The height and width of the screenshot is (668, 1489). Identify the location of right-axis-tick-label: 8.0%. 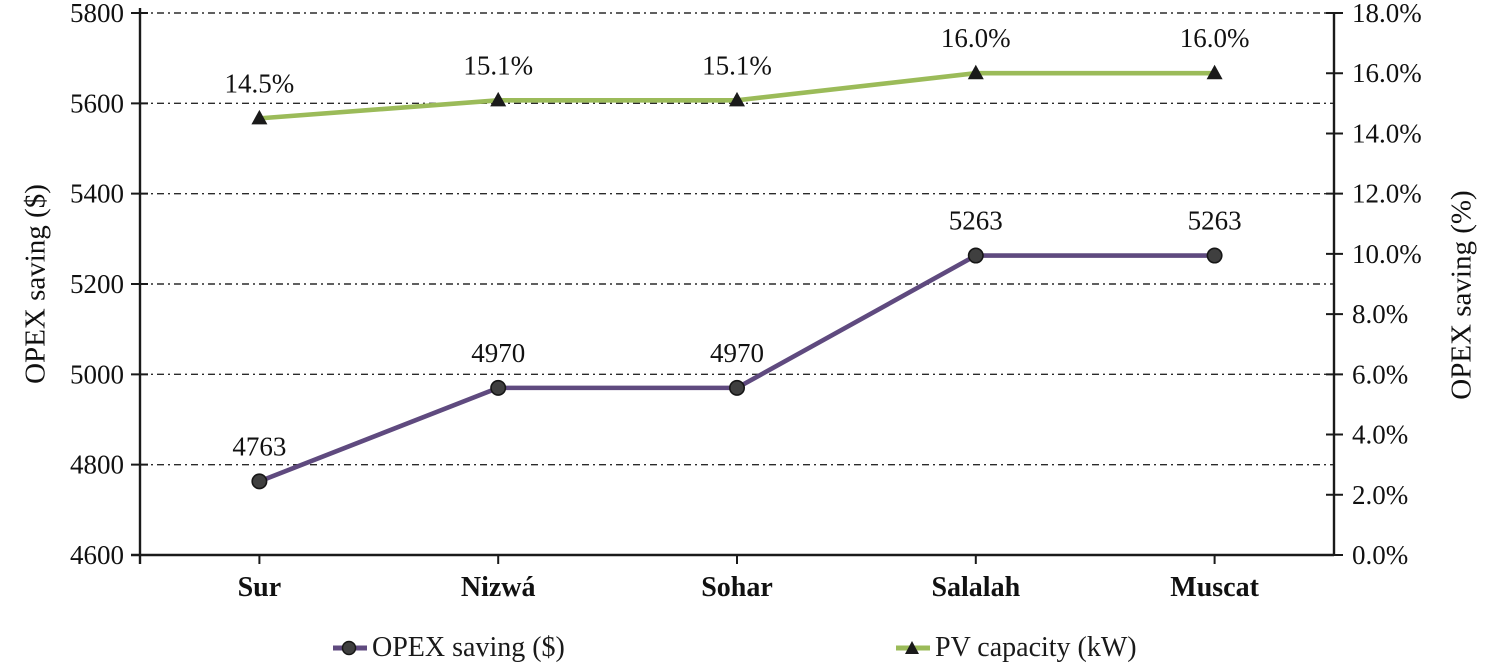
(1380, 314).